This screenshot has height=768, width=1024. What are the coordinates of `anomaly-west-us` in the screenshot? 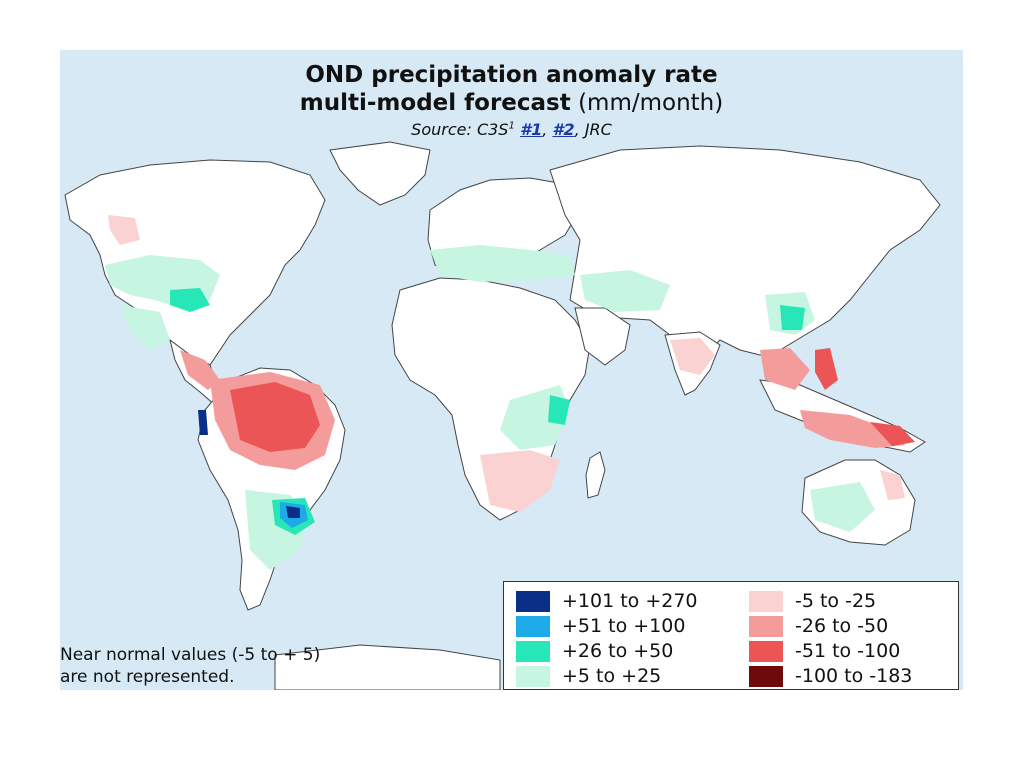 It's located at (124, 230).